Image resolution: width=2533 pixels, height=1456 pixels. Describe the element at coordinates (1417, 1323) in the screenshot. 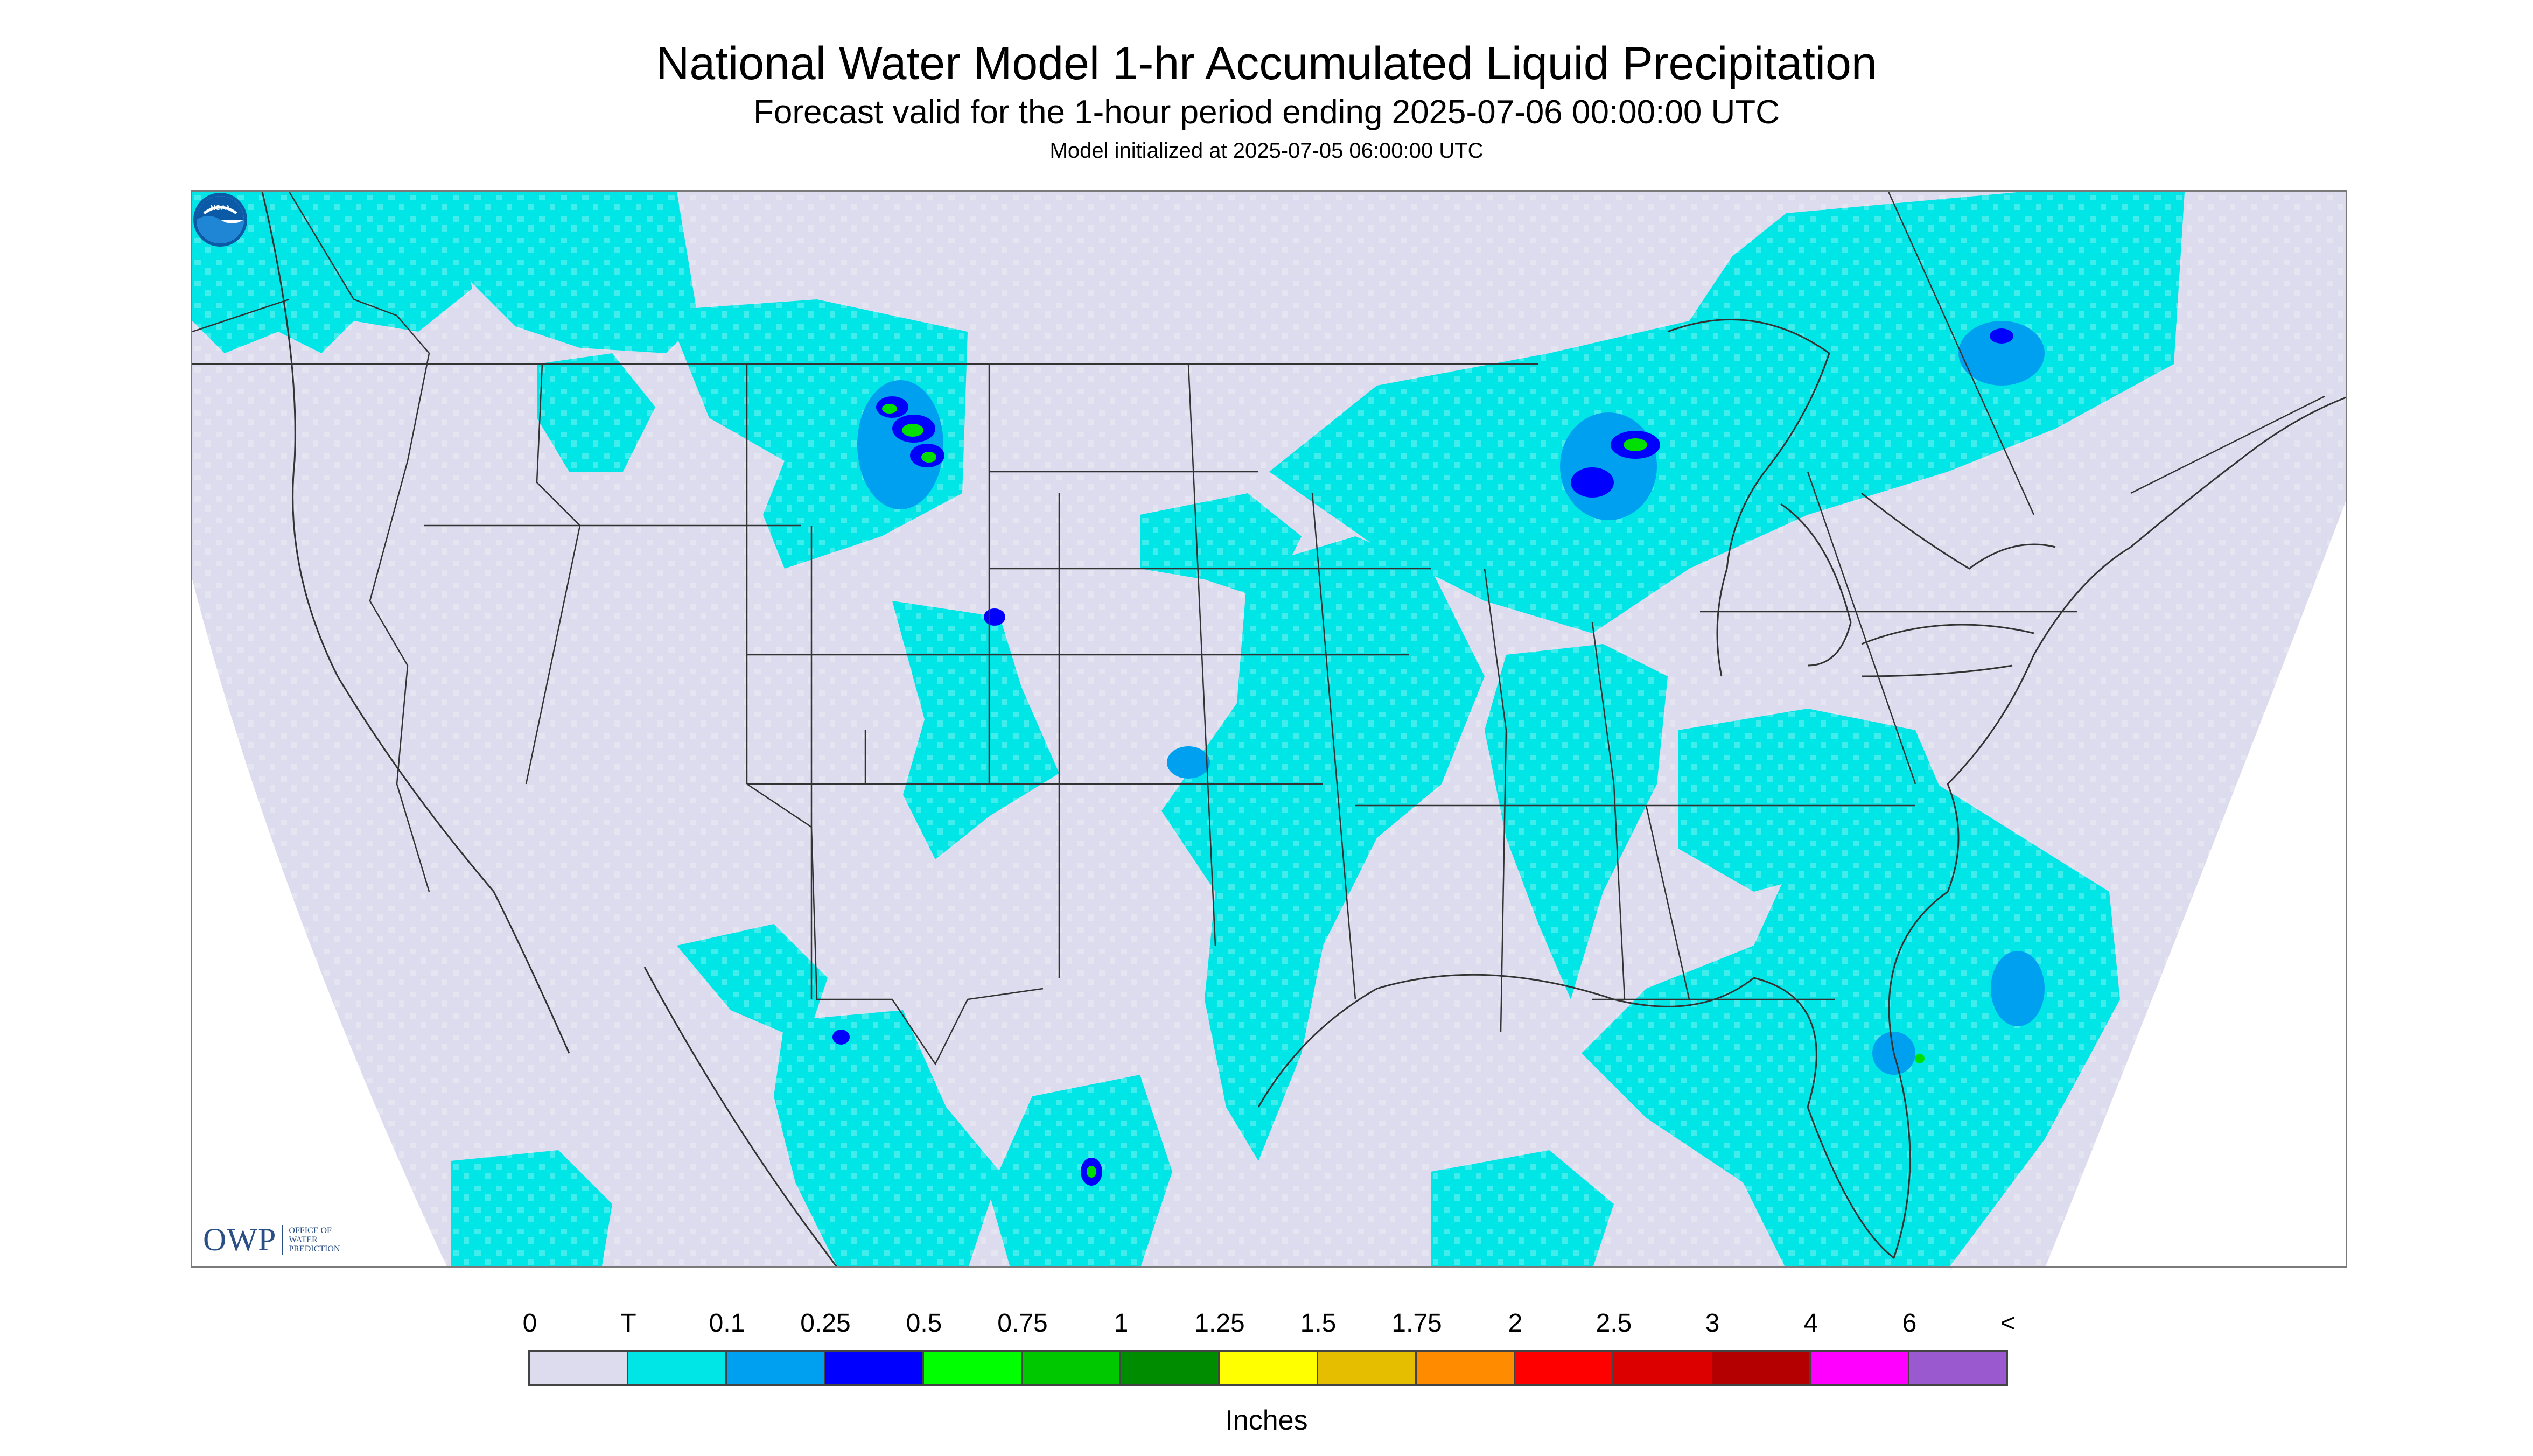

I see `legend-tick-label: 1.75` at that location.